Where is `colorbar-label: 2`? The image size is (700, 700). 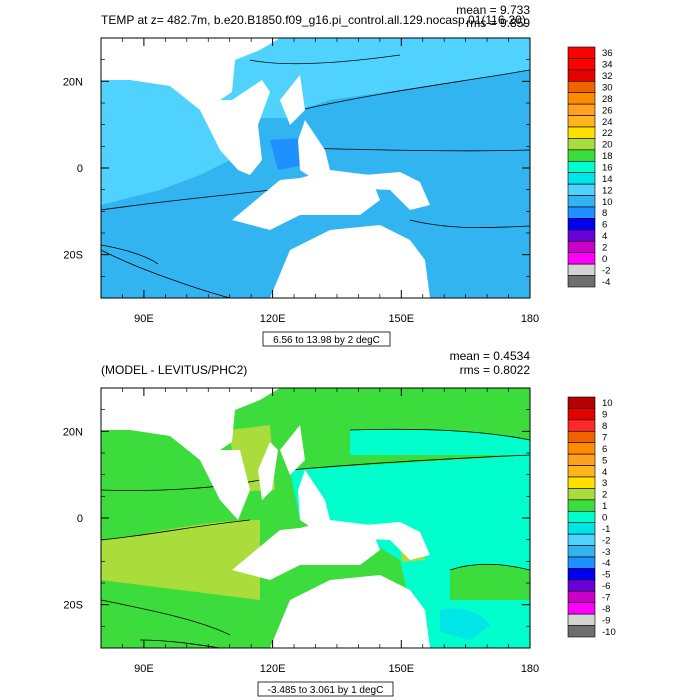 colorbar-label: 2 is located at coordinates (604, 495).